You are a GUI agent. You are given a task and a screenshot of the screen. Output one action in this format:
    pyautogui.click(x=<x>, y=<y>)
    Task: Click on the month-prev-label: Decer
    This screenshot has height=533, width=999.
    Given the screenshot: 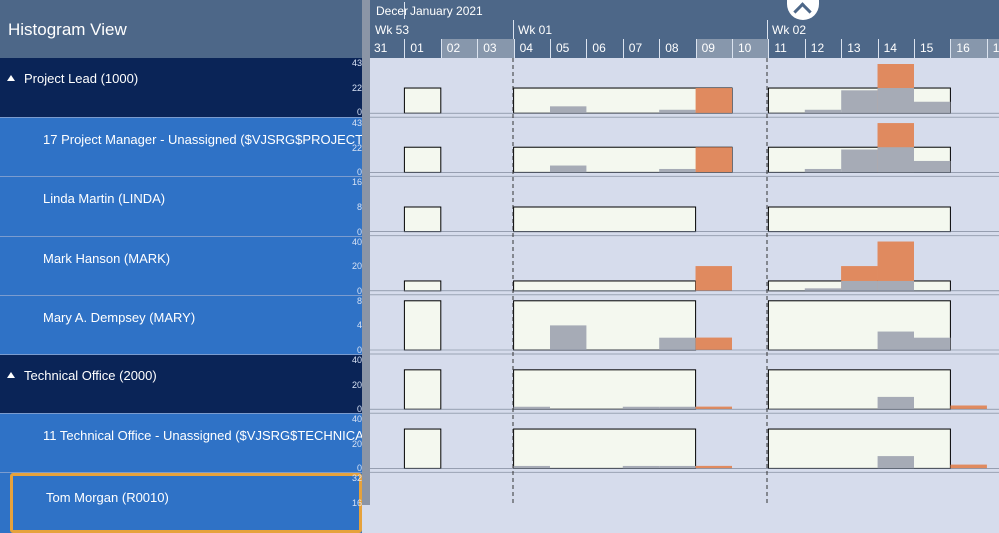 What is the action you would take?
    pyautogui.click(x=392, y=11)
    